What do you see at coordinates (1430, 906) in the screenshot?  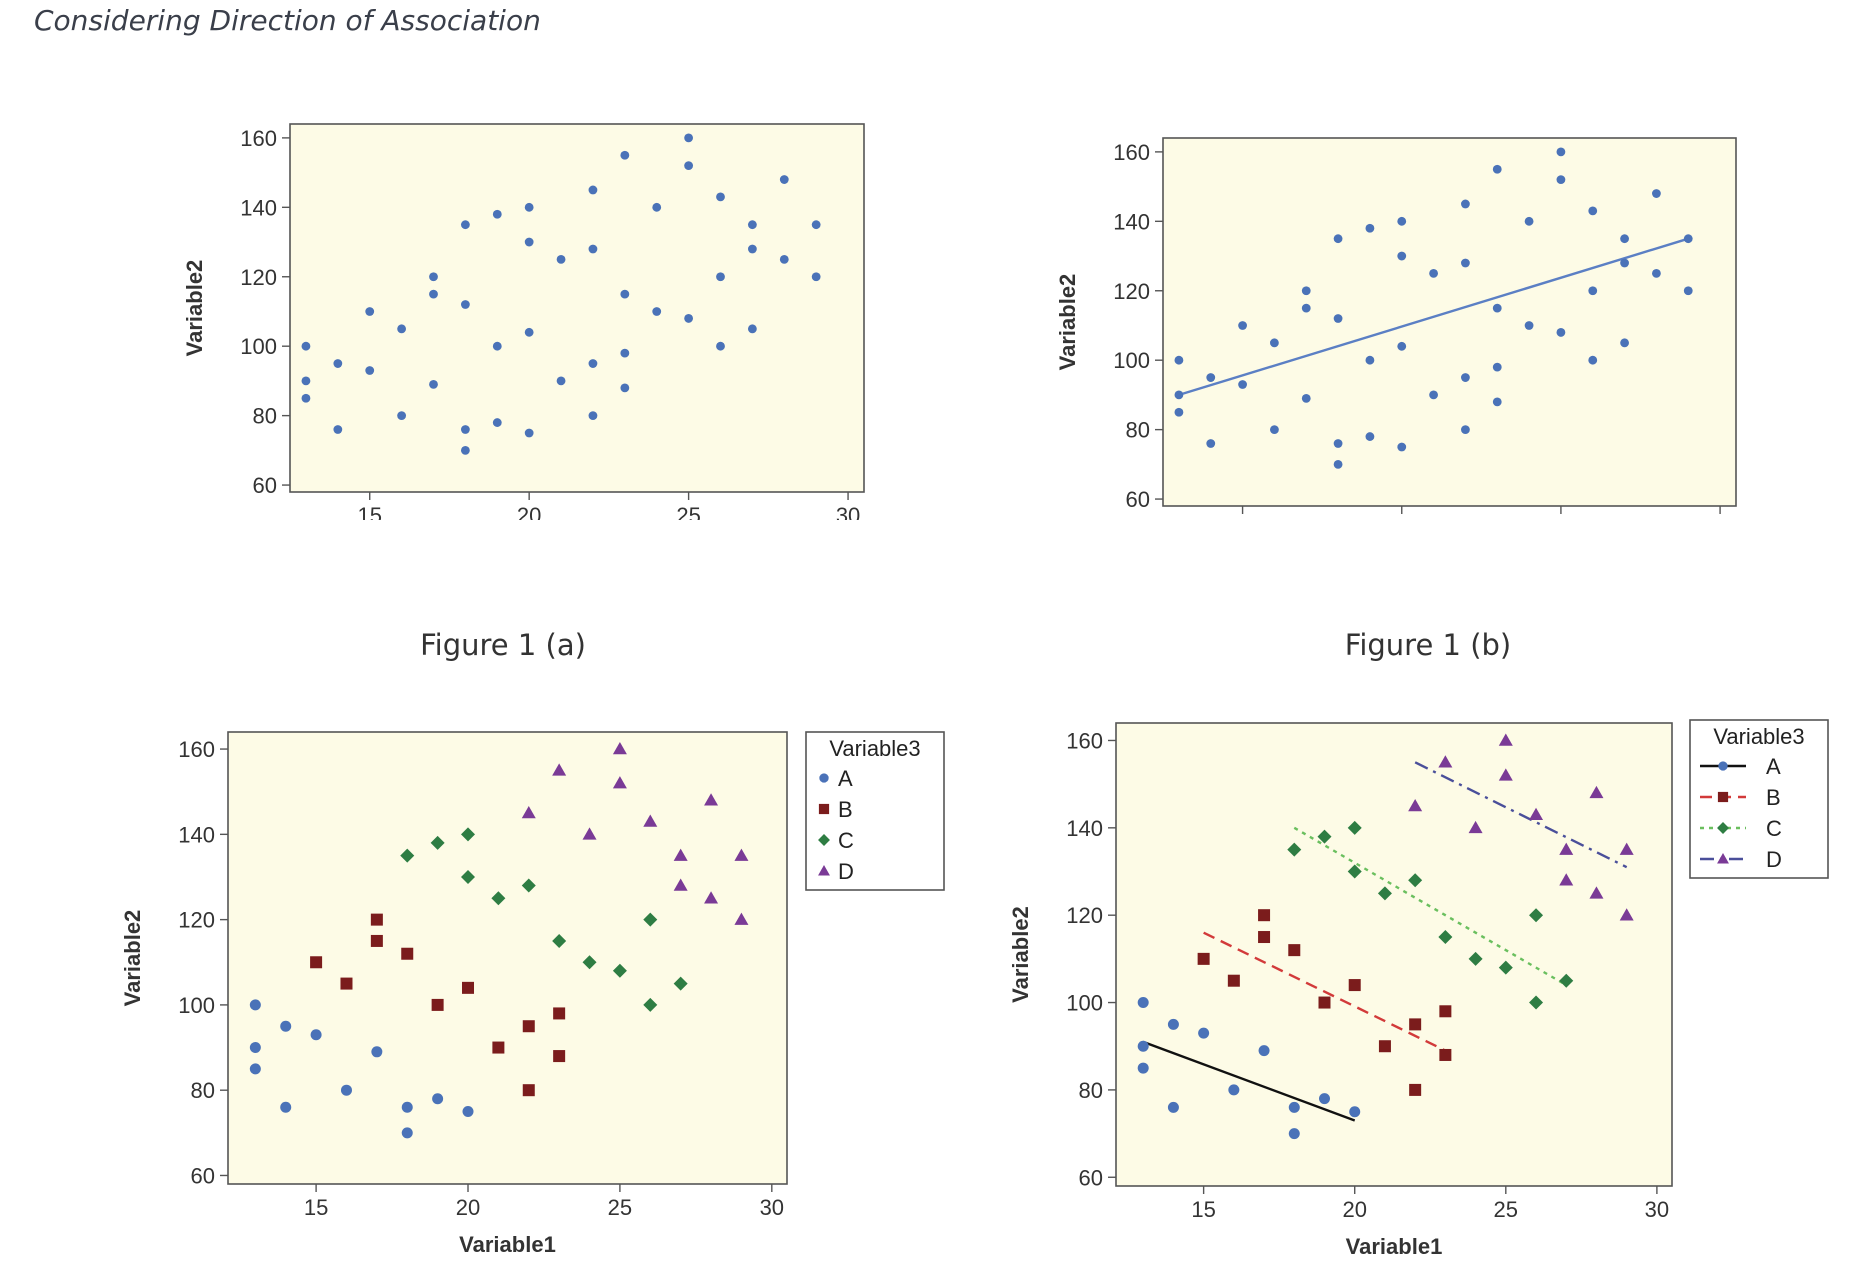 I see `fit-line-c` at bounding box center [1430, 906].